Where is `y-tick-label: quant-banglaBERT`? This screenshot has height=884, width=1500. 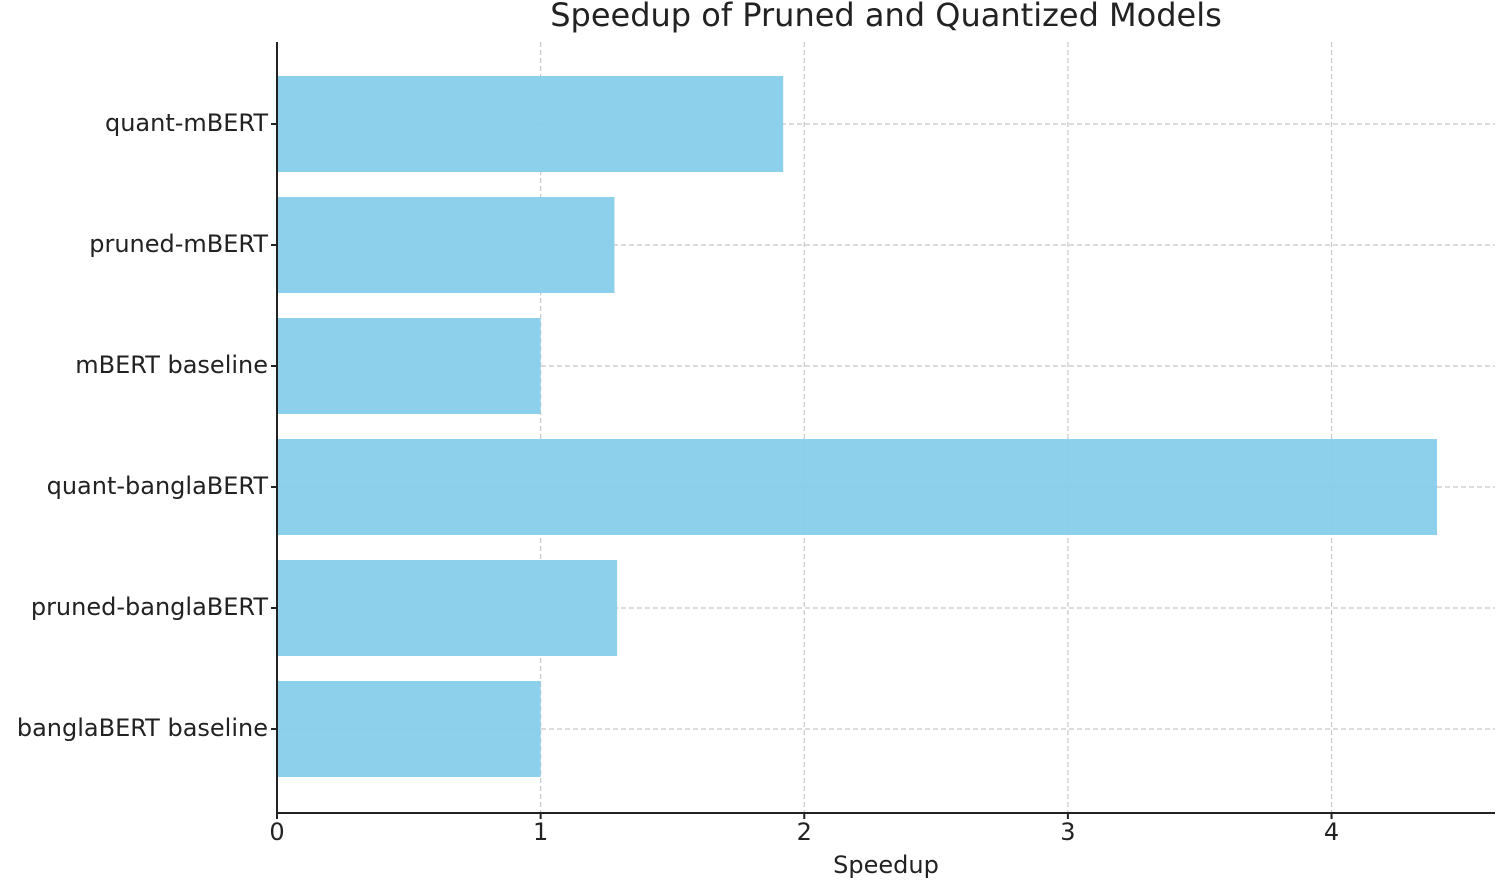
y-tick-label: quant-banglaBERT is located at coordinates (158, 486).